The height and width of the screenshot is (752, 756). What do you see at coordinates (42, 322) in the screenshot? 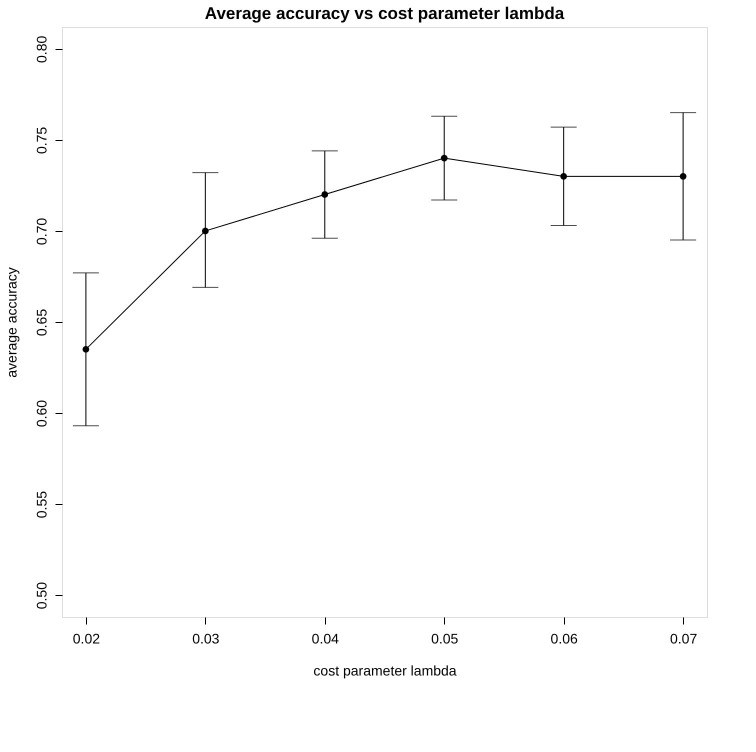
I see `y-tick-label: 0.65` at bounding box center [42, 322].